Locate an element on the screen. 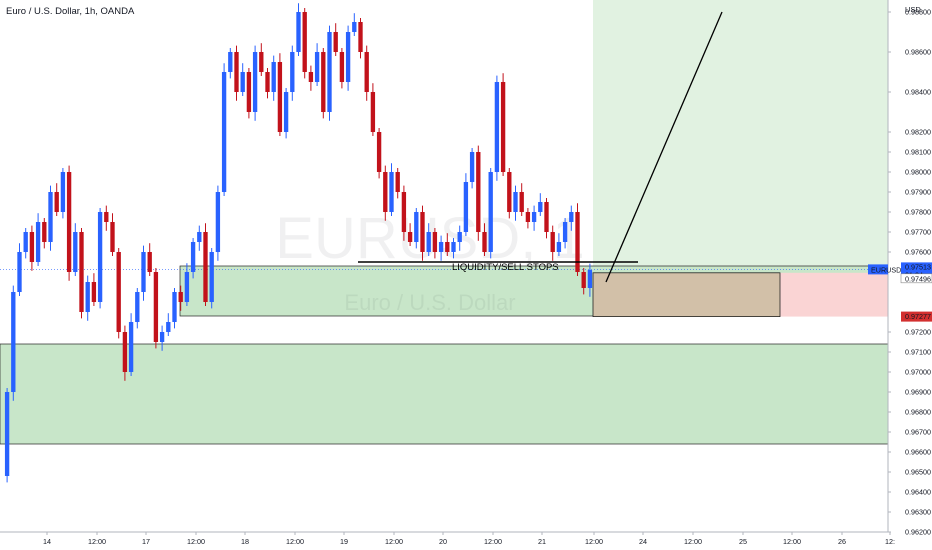 This screenshot has height=550, width=932. time-tick-label: 20 is located at coordinates (443, 541).